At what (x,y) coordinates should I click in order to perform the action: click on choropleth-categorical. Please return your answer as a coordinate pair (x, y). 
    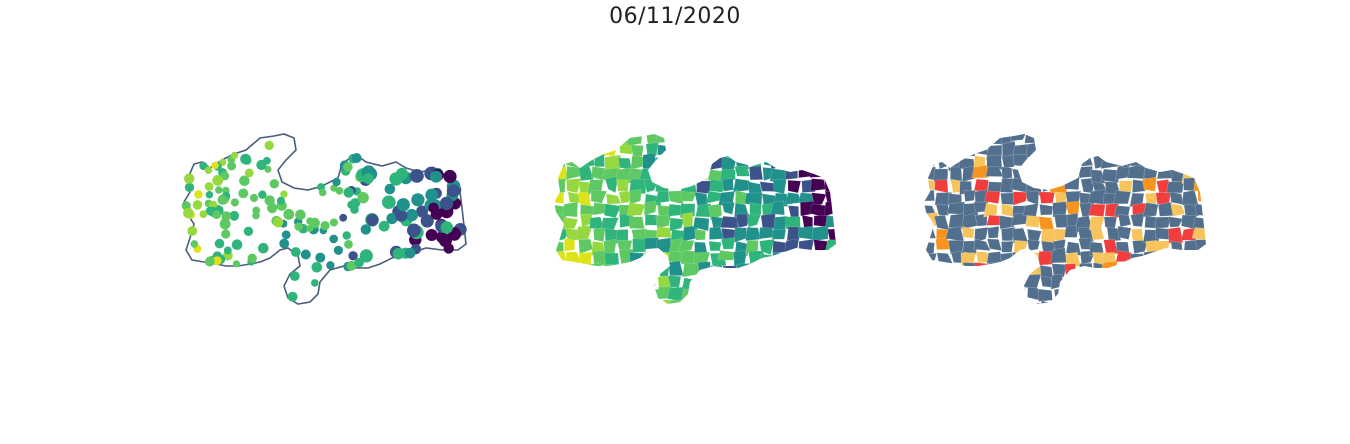
    Looking at the image, I should click on (1065, 227).